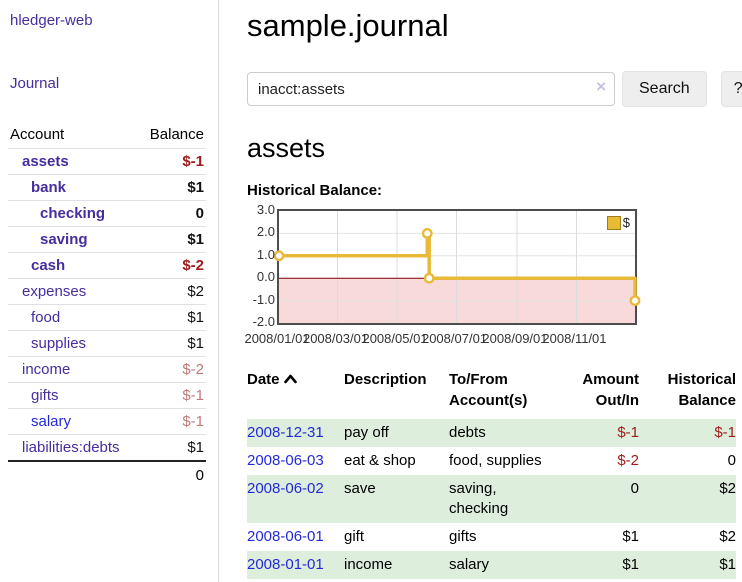 The height and width of the screenshot is (582, 742). I want to click on search-input, so click(431, 89).